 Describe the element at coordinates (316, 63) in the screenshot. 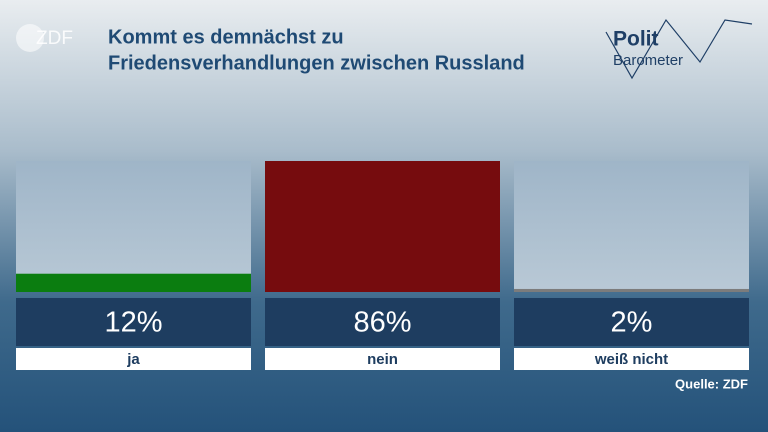

I see `chart-title: Friedensverhandlungen zwischen Russland` at that location.